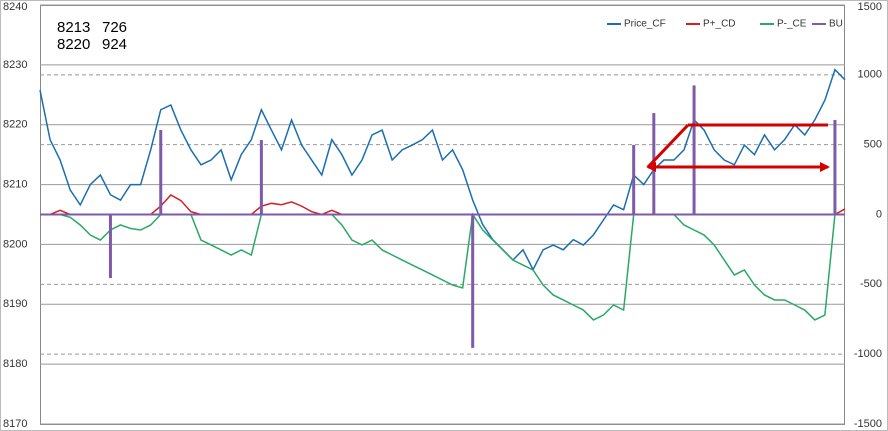 The height and width of the screenshot is (431, 888). I want to click on y2-tick-label: -1000, so click(868, 354).